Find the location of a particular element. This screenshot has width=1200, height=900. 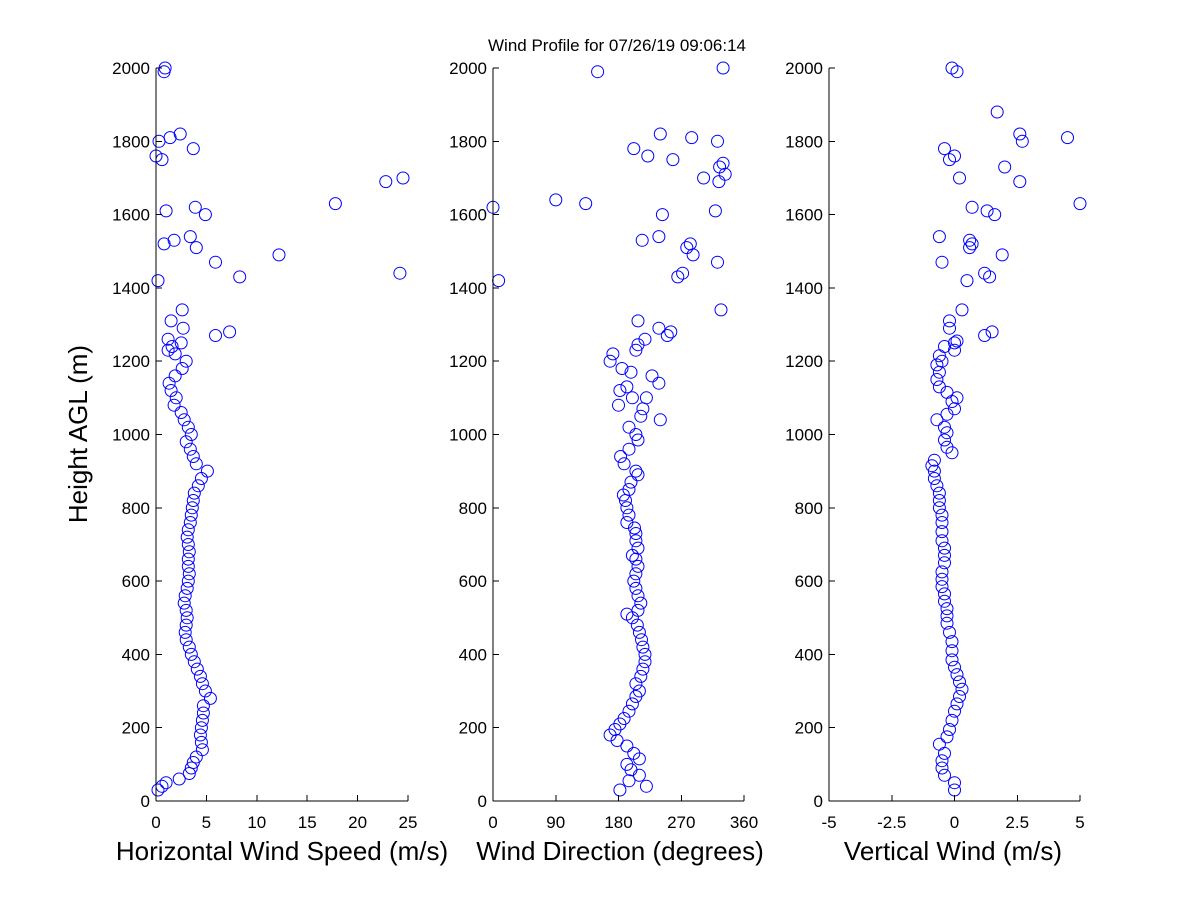

y-tick-label: 0 is located at coordinates (145, 801).